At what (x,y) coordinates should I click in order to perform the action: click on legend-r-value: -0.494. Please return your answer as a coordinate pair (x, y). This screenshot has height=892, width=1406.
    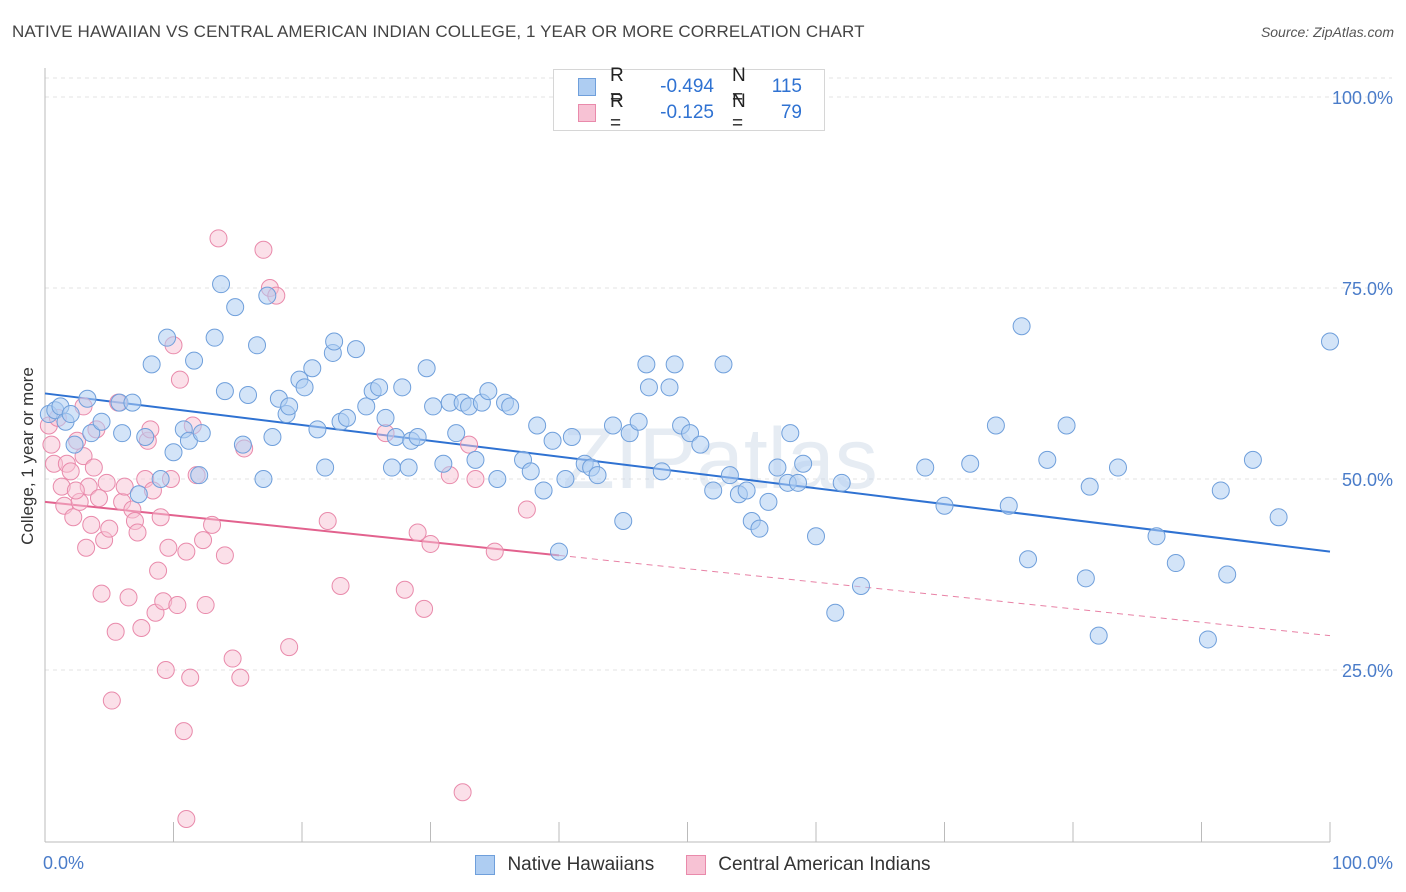
    Looking at the image, I should click on (687, 86).